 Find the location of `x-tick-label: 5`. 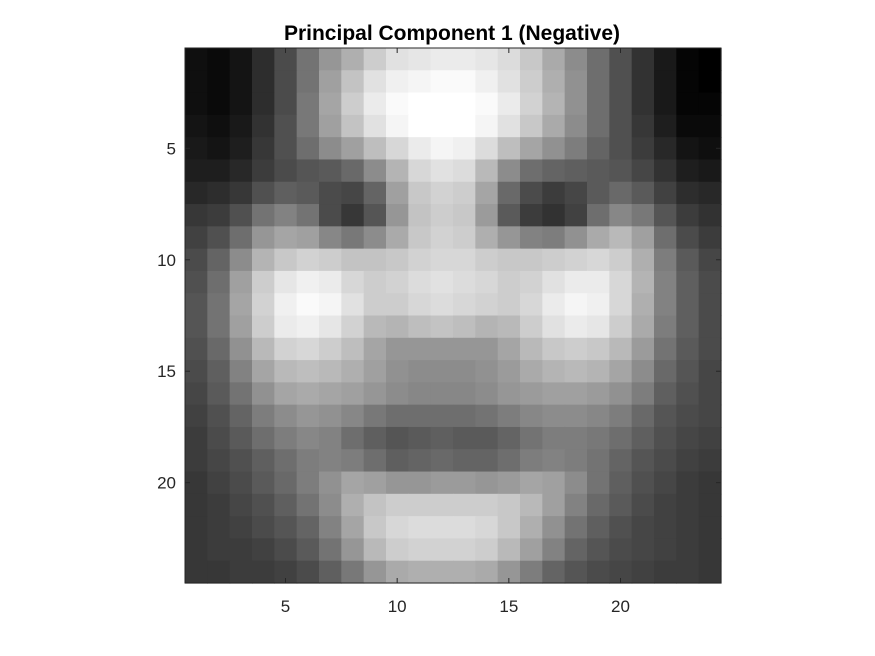

x-tick-label: 5 is located at coordinates (285, 606).